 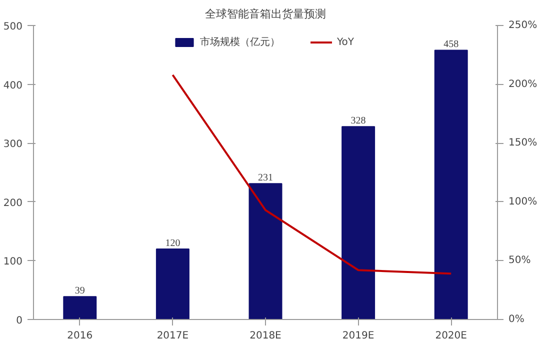 I want to click on y2-tick-label: 100%, so click(x=523, y=202).